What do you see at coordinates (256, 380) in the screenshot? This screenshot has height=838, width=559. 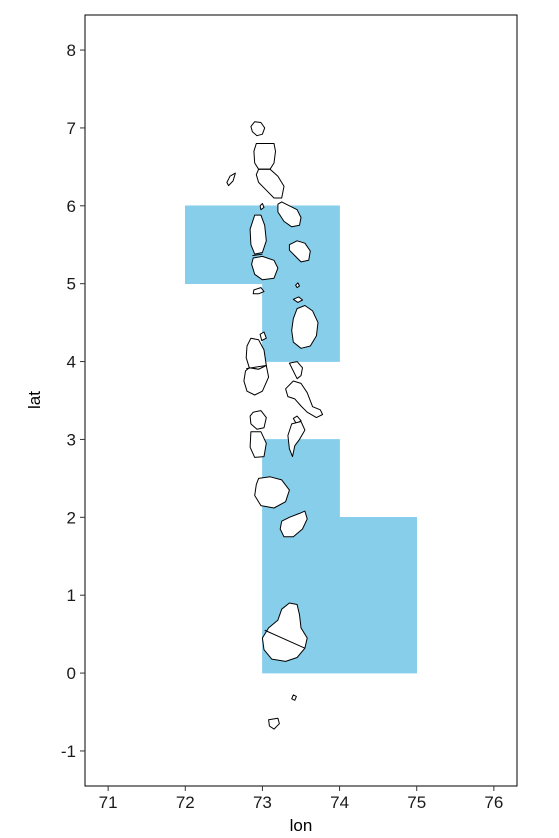 I see `atoll-ari-south` at bounding box center [256, 380].